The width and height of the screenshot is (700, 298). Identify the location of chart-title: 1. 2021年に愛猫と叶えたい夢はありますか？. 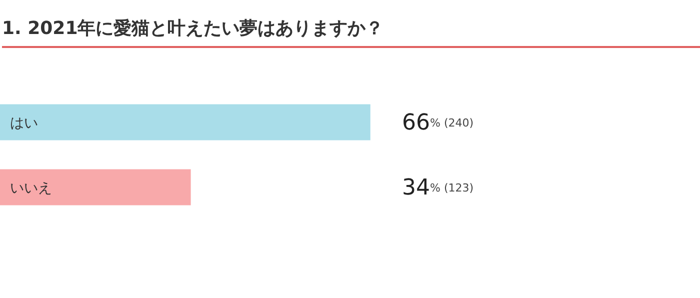
(351, 32).